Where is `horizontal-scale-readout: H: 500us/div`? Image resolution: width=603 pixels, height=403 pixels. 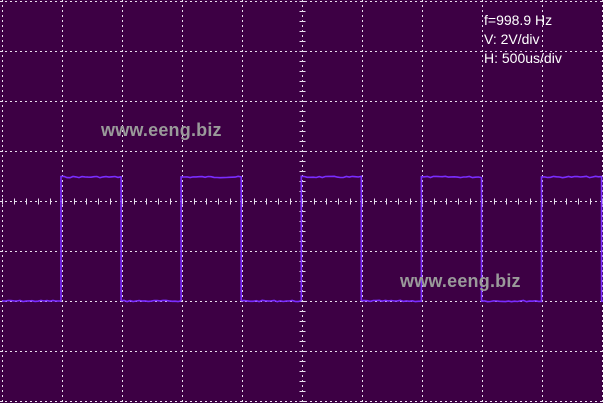
horizontal-scale-readout: H: 500us/div is located at coordinates (523, 58).